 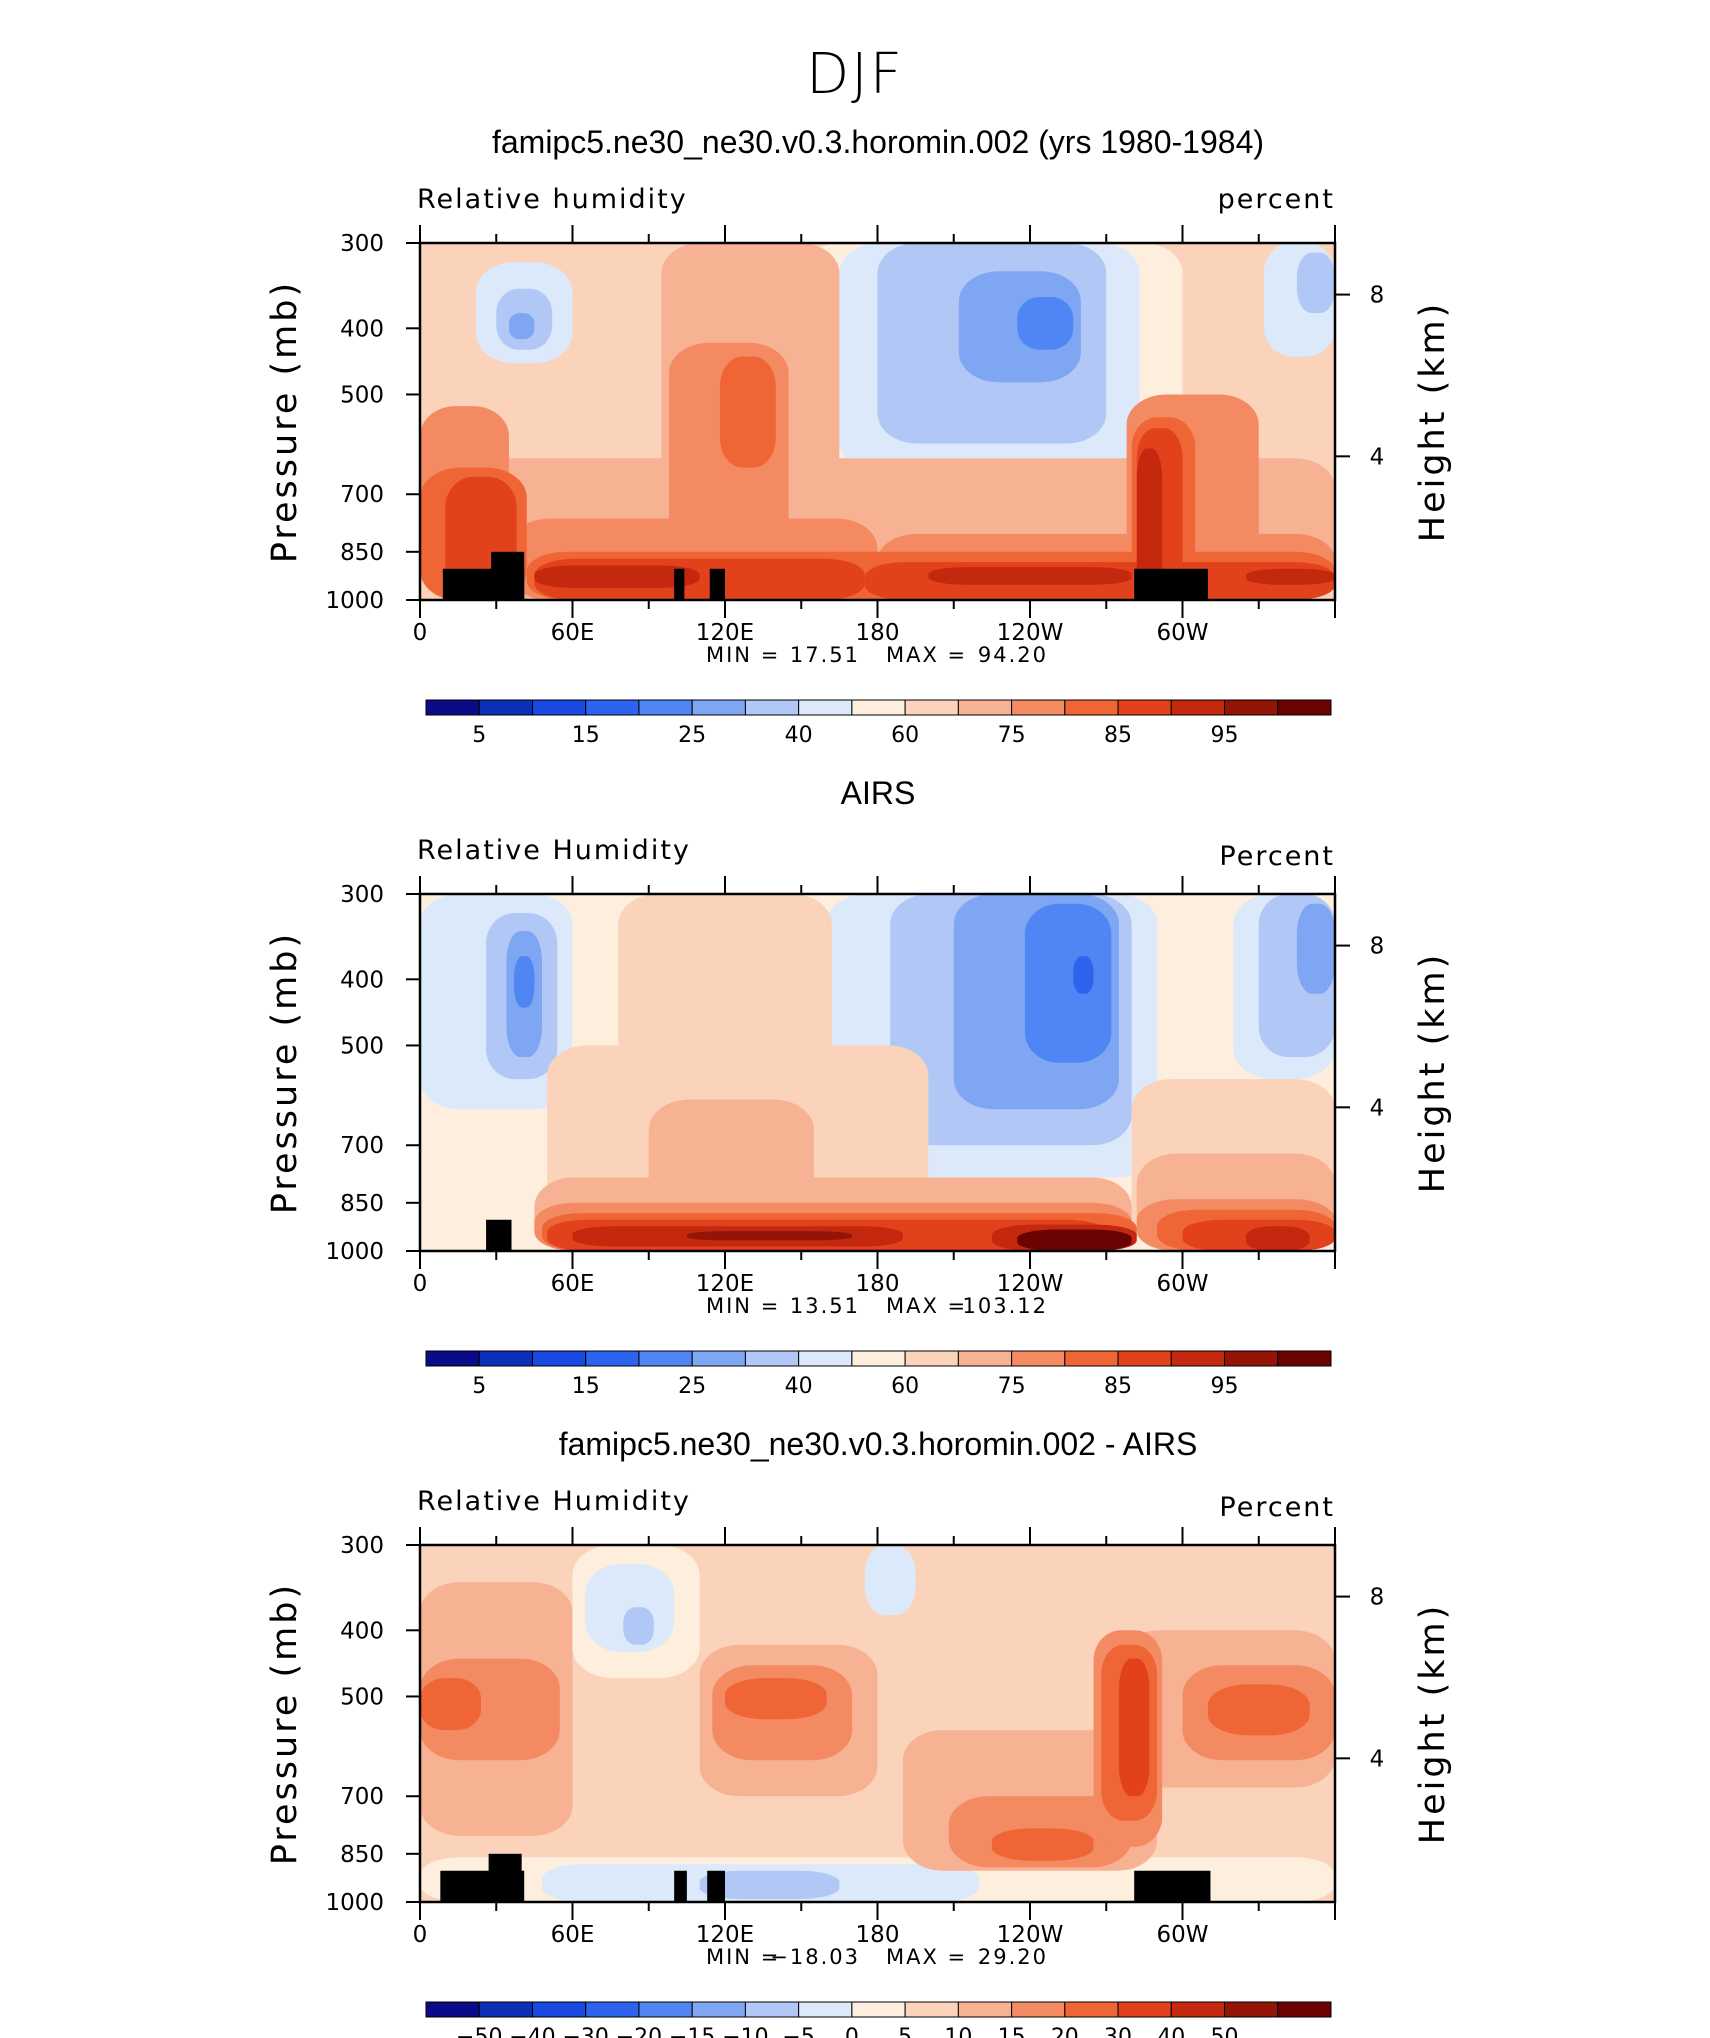 What do you see at coordinates (552, 199) in the screenshot?
I see `variable-label: Relative humidity` at bounding box center [552, 199].